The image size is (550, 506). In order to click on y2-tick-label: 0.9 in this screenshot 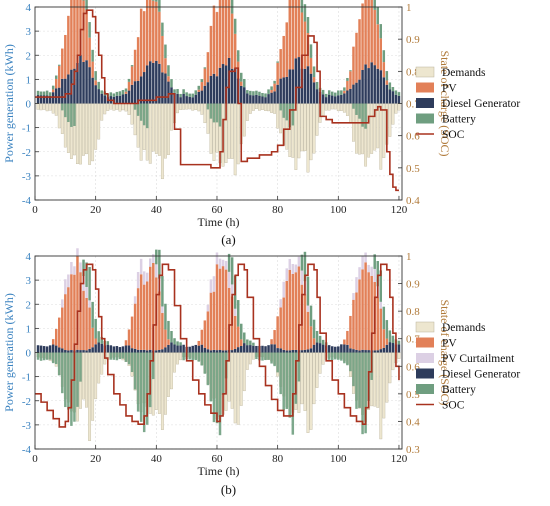, I will do `click(413, 40)`.